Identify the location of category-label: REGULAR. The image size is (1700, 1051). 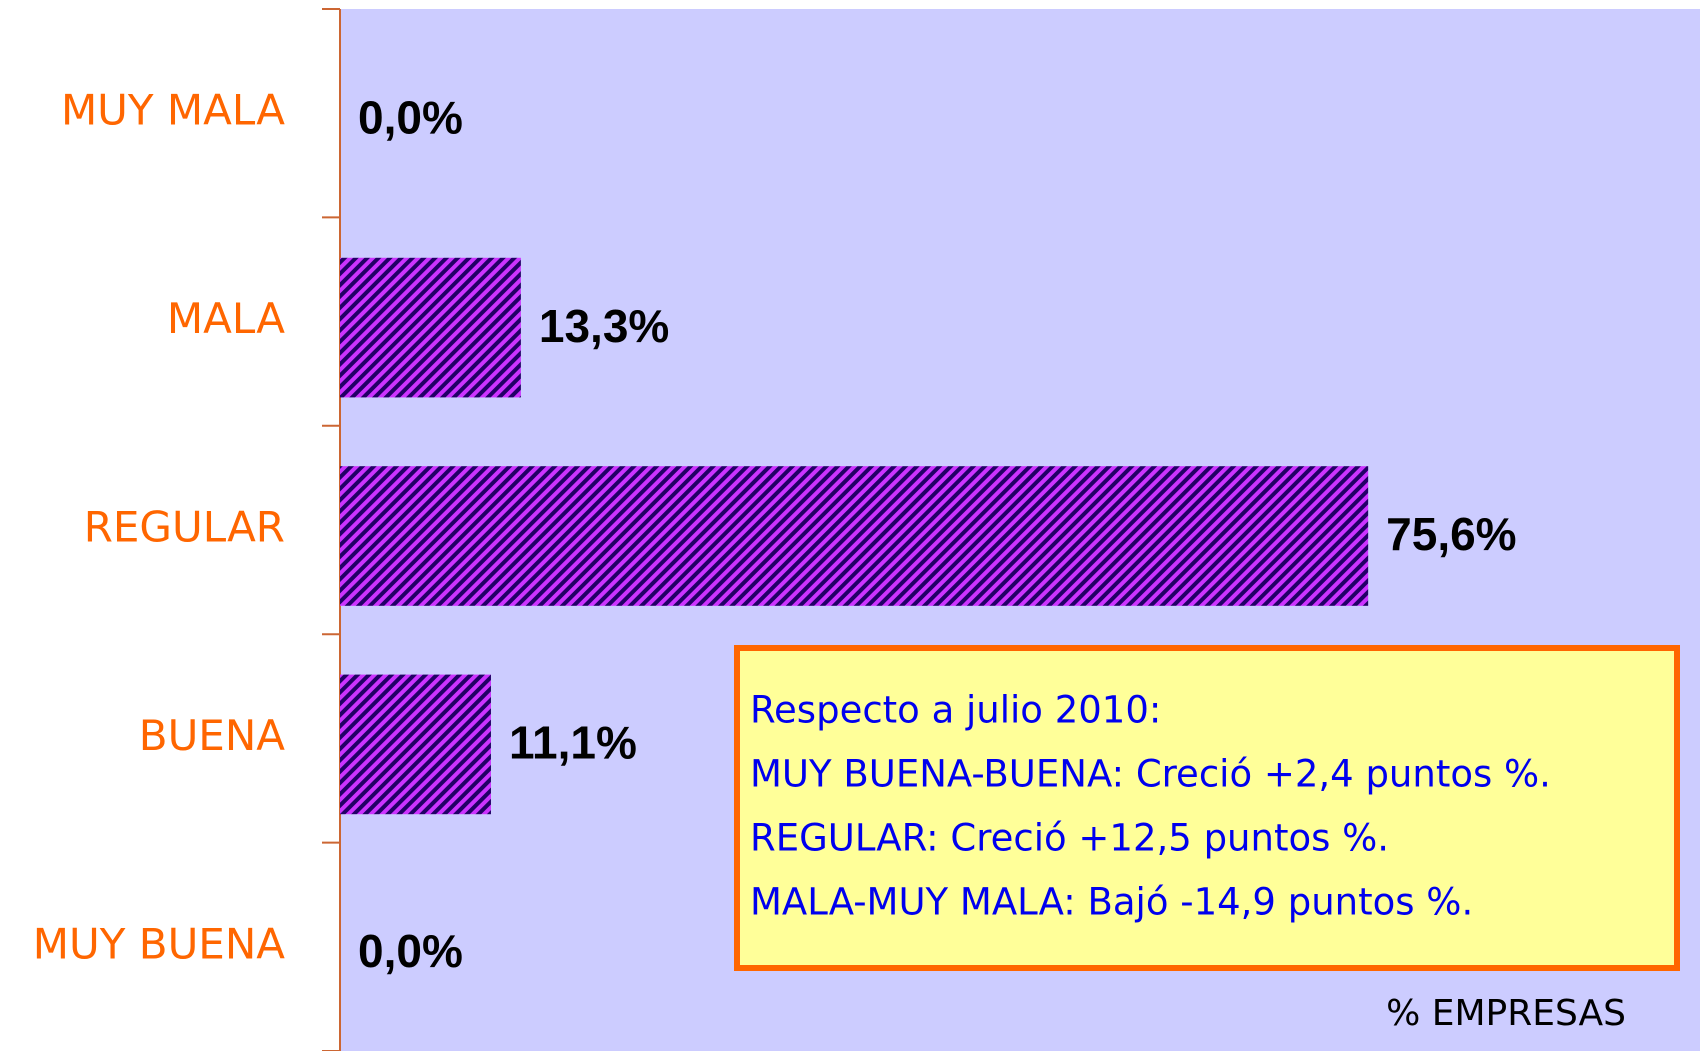
(184, 527).